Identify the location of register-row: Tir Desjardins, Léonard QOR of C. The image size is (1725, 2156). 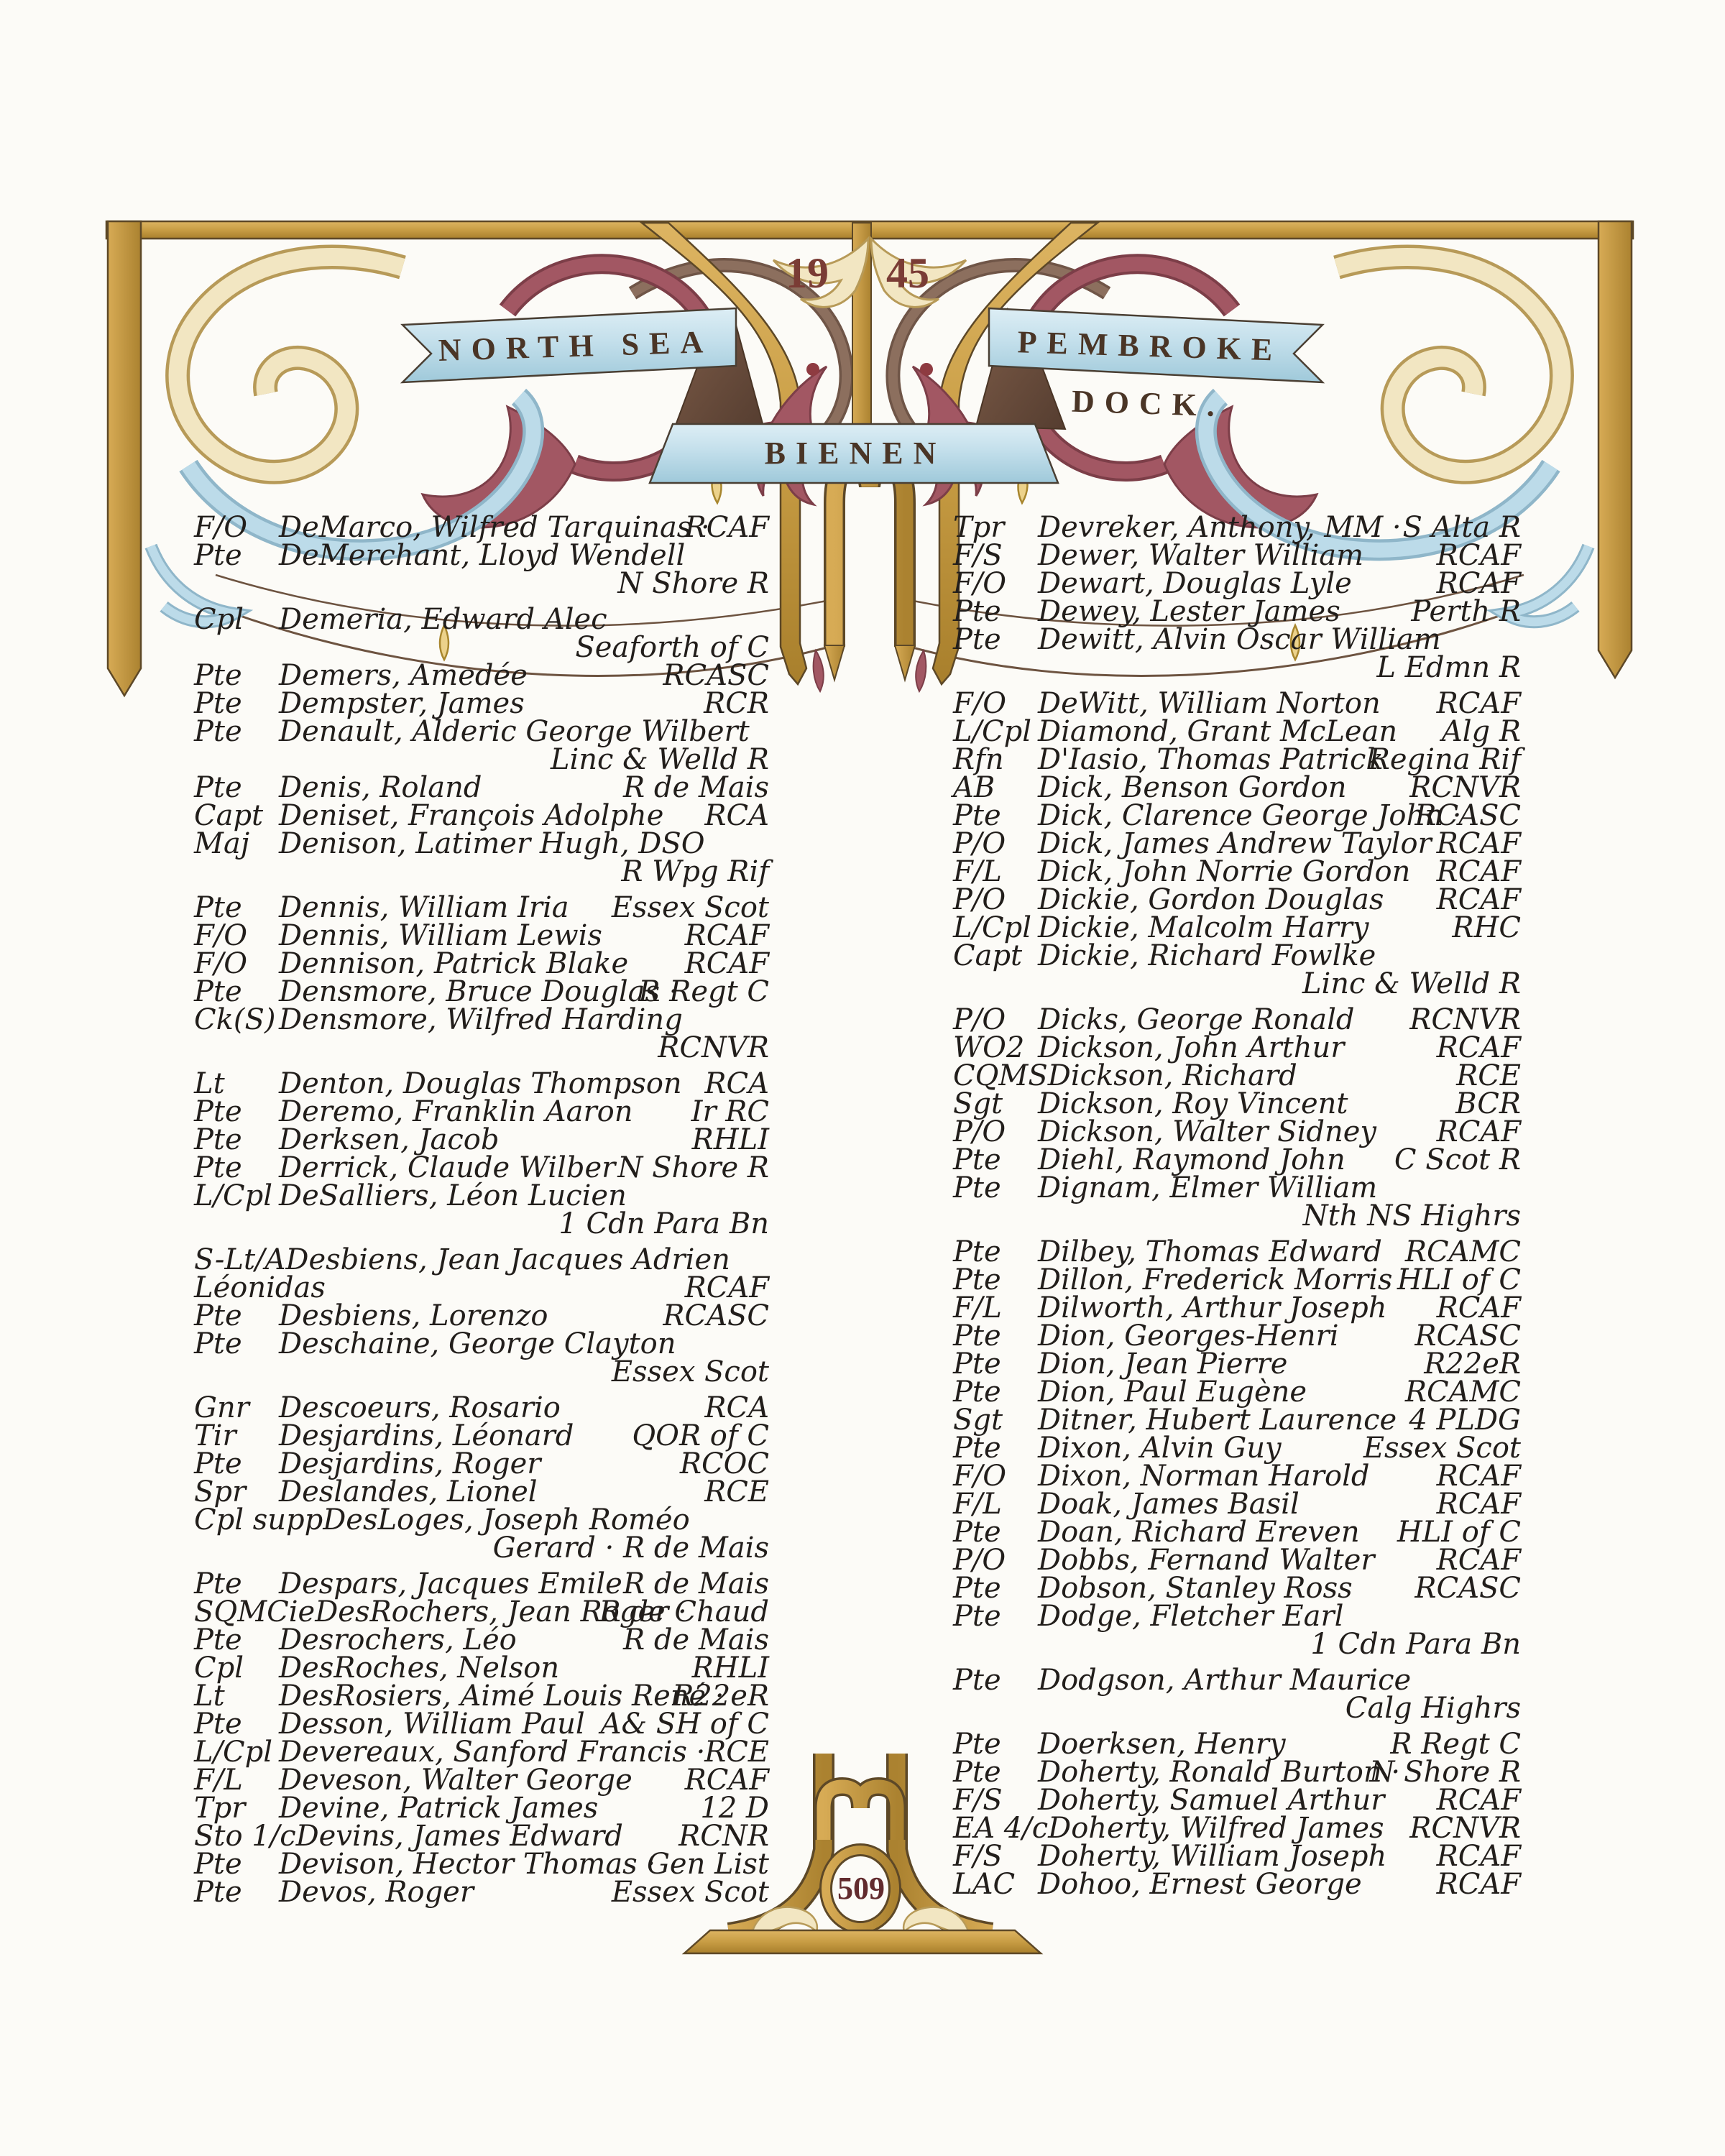
(481, 1436).